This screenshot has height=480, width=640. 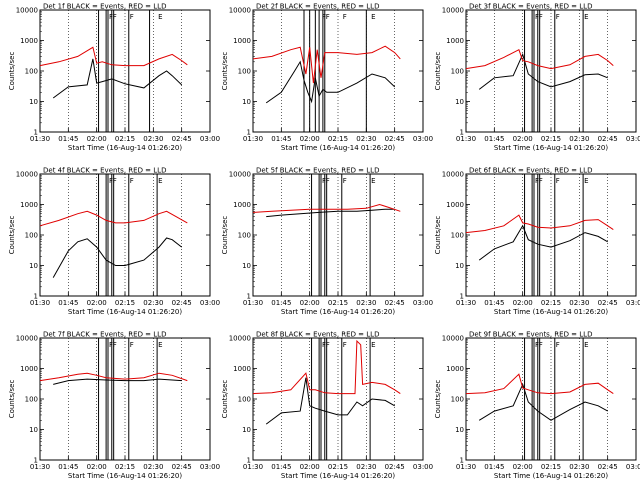 I want to click on chart-title: Det 5f BLACK = Events, RED = LLD, so click(x=317, y=171).